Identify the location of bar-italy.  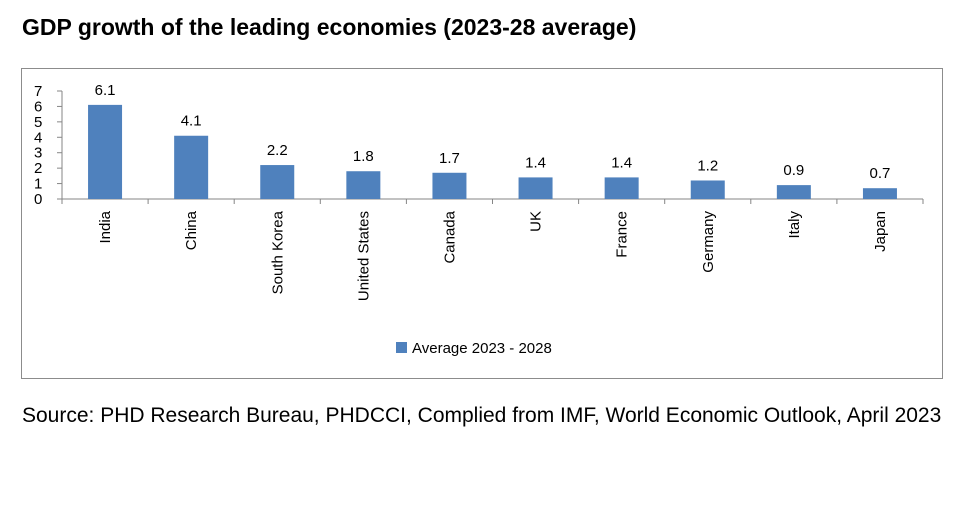
(793, 192).